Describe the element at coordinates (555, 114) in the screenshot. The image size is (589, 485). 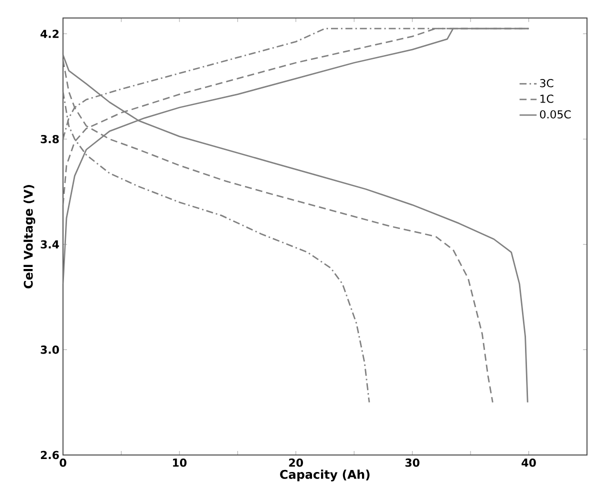
I see `legend-label: 0.05C` at that location.